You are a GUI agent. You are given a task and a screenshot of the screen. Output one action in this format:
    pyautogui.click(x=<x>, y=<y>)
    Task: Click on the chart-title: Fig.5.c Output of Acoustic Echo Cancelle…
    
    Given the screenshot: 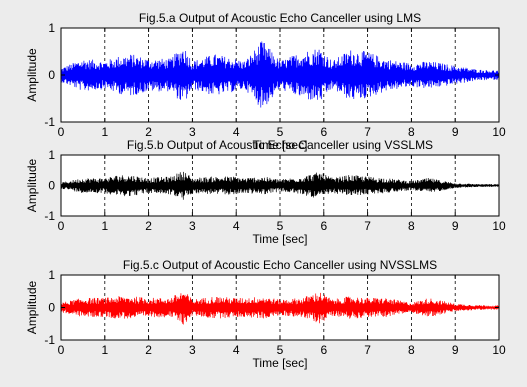 What is the action you would take?
    pyautogui.click(x=280, y=265)
    